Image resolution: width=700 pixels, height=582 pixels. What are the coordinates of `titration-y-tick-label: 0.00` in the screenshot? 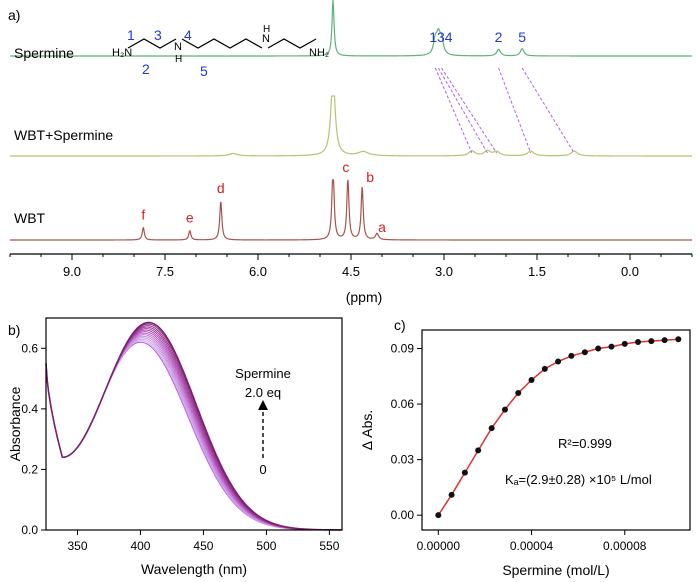 It's located at (403, 515).